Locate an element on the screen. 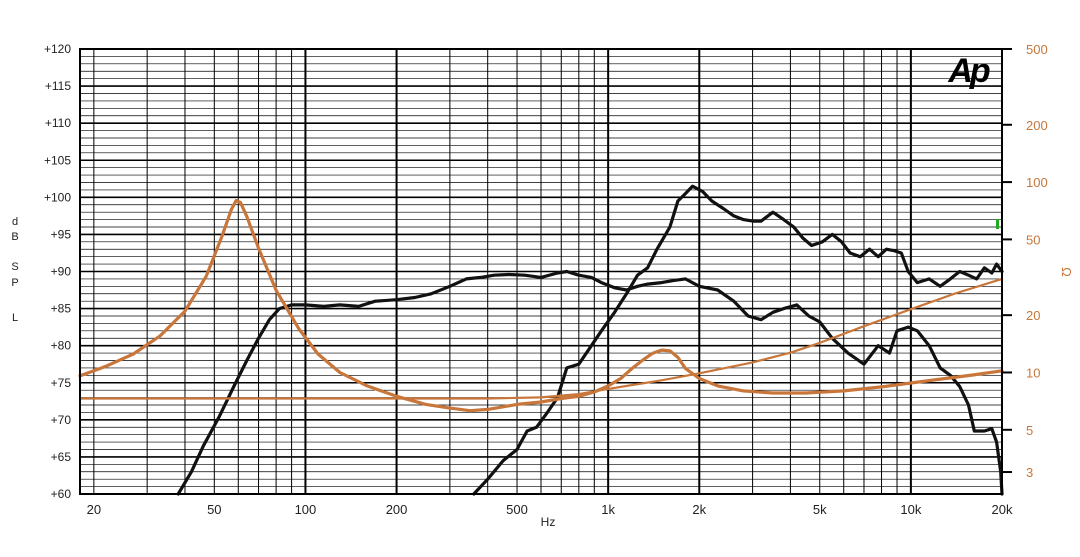 The width and height of the screenshot is (1080, 557). x-tick-label: 20 is located at coordinates (94, 509).